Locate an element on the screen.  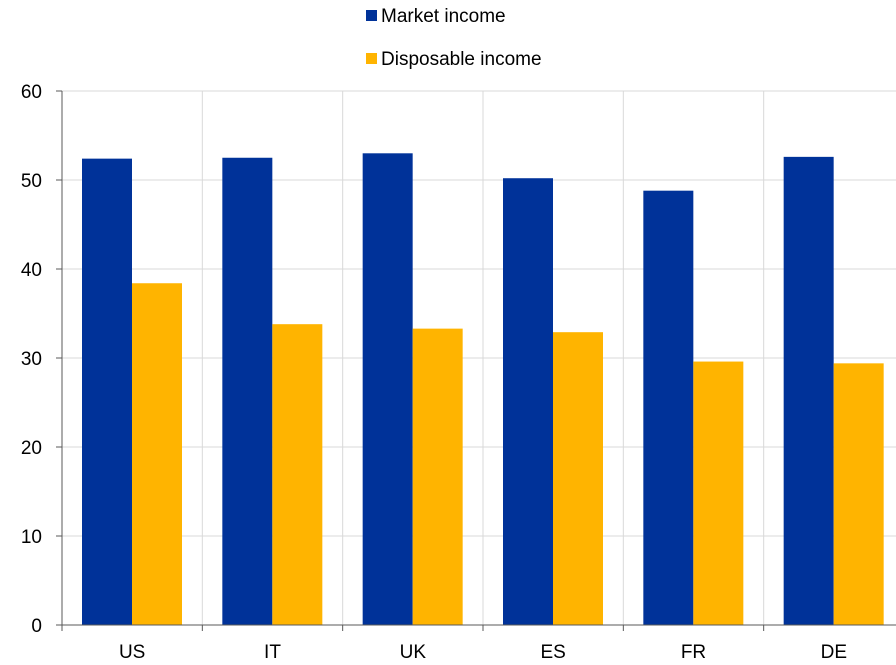
bar-disposable-income-it is located at coordinates (297, 474).